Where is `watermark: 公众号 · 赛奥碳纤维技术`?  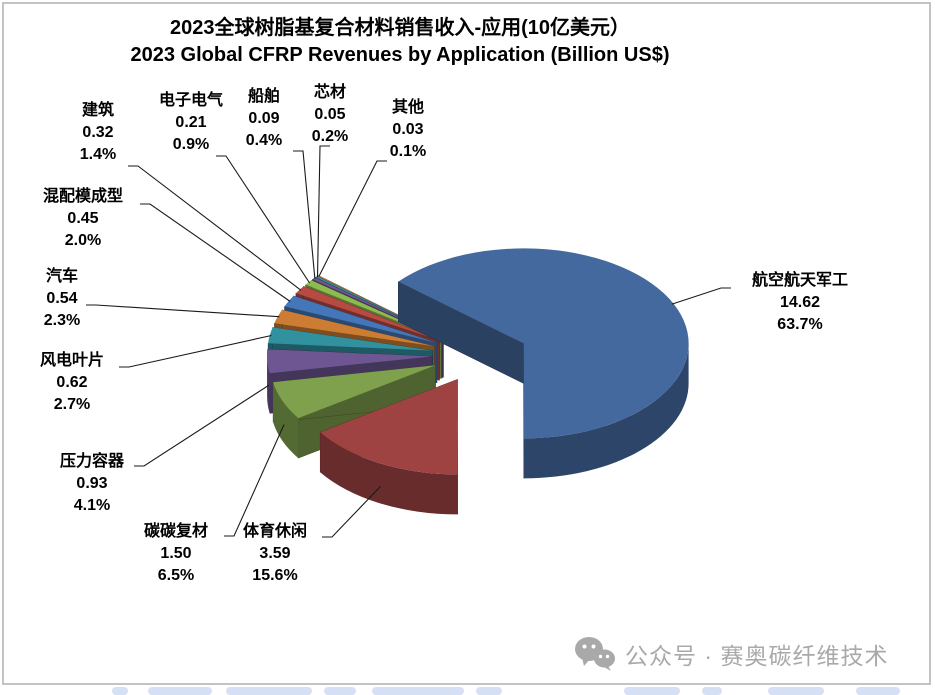 watermark: 公众号 · 赛奥碳纤维技术 is located at coordinates (731, 654).